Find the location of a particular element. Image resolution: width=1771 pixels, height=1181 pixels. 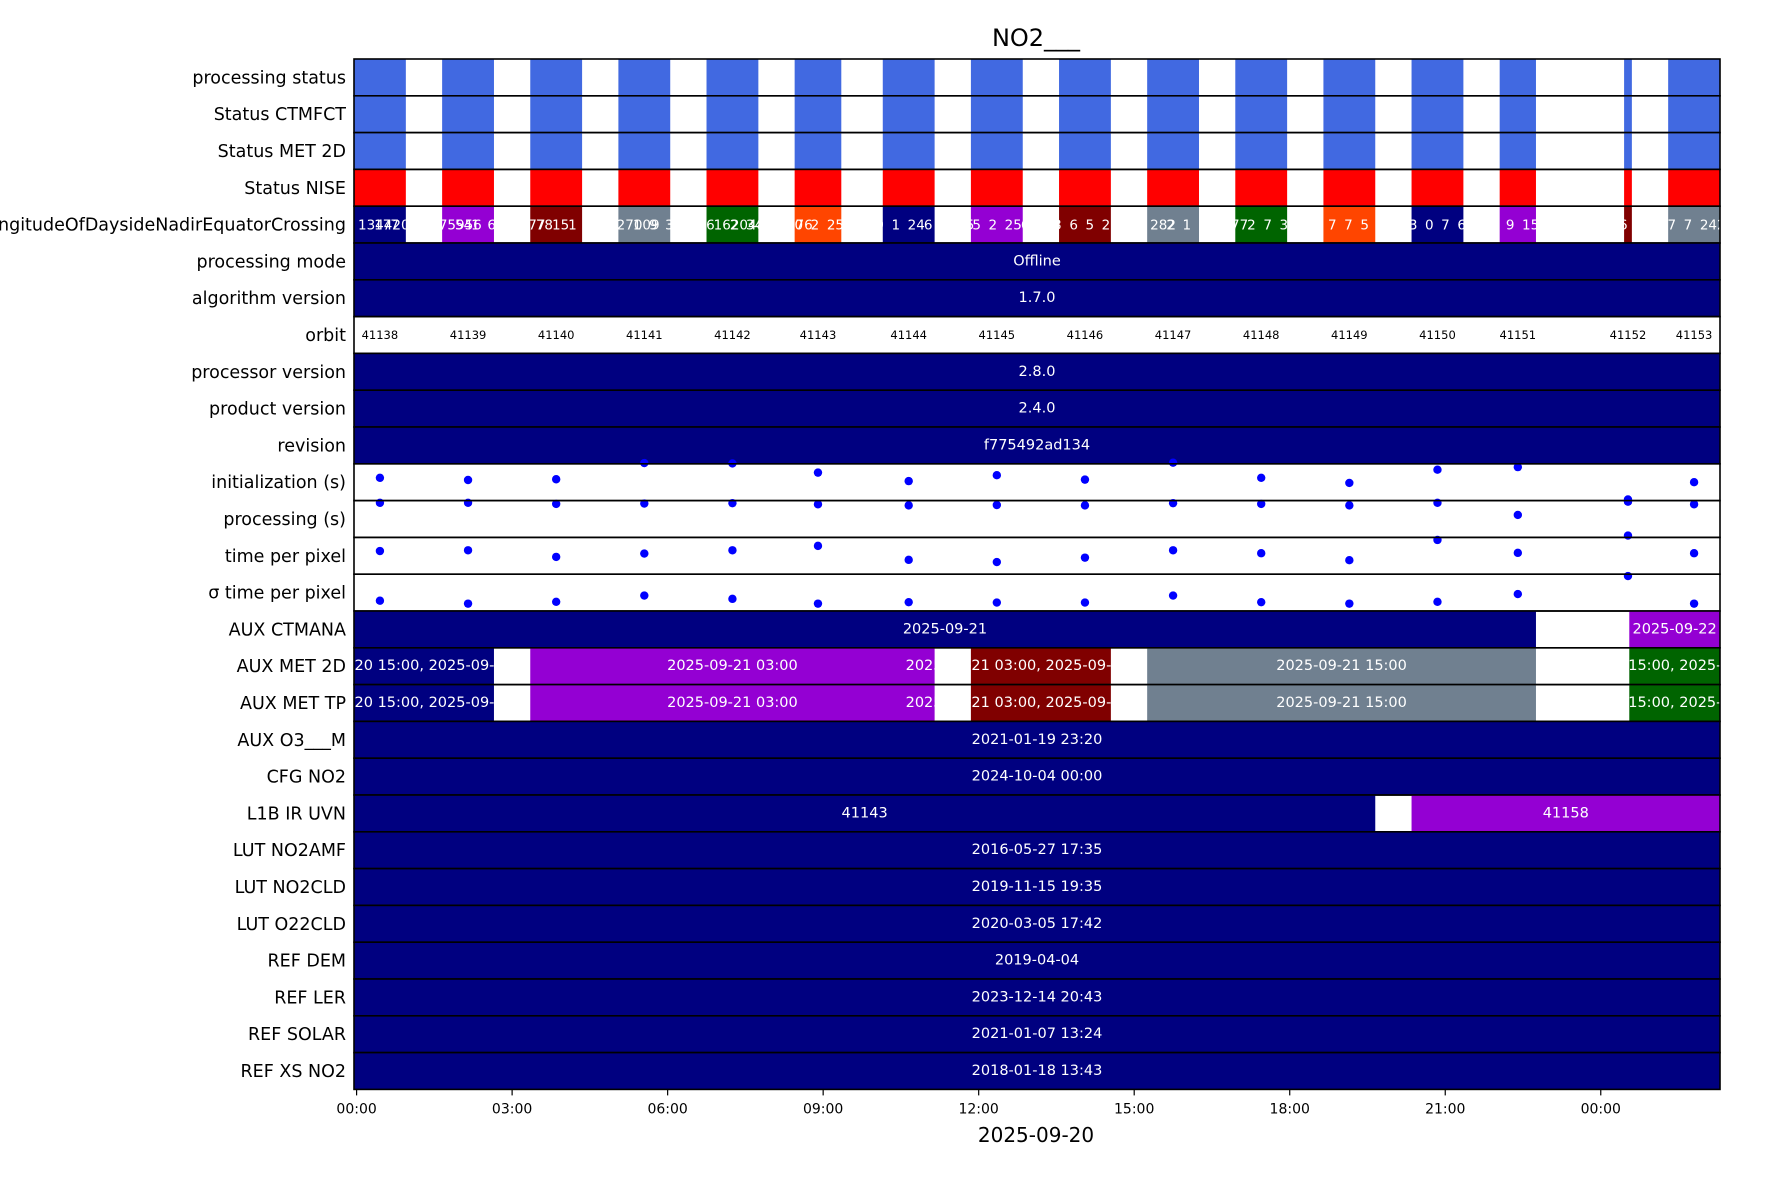

span-label: 2.8.0 is located at coordinates (1037, 372).